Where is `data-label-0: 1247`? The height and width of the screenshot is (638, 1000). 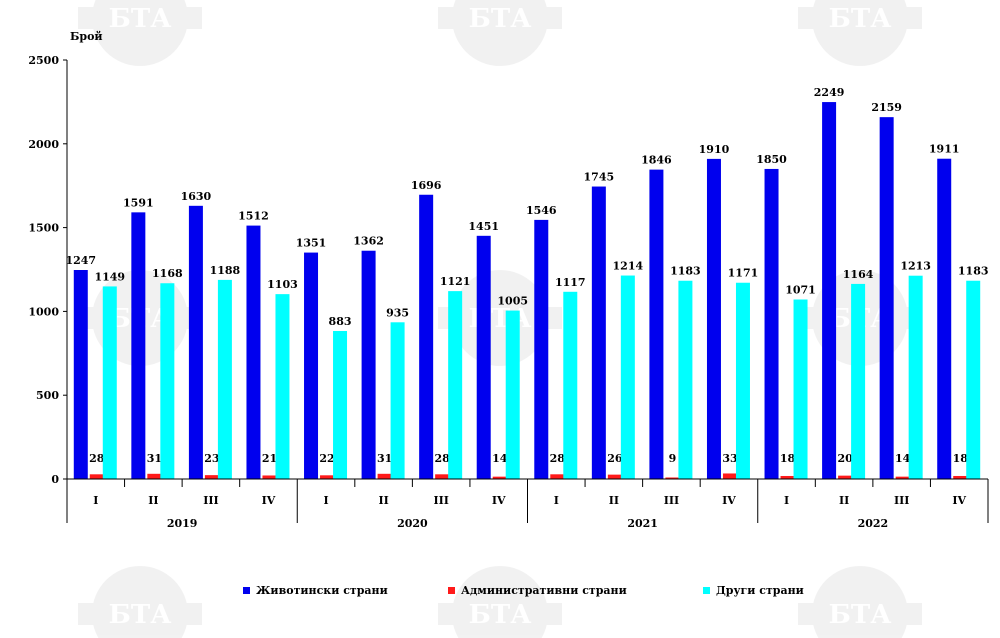 data-label-0: 1247 is located at coordinates (80, 260).